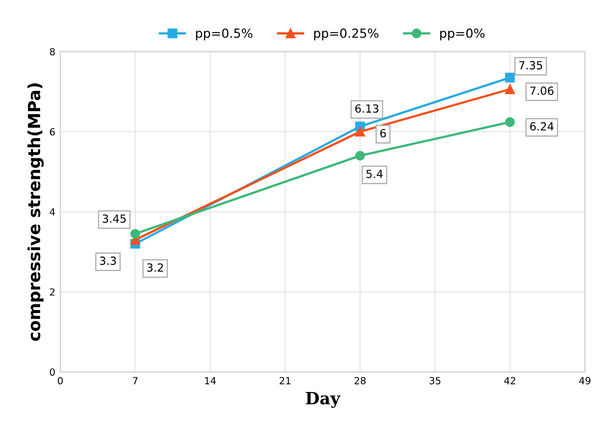 Image resolution: width=603 pixels, height=430 pixels. Describe the element at coordinates (52, 292) in the screenshot. I see `y-tick-label: 2` at that location.